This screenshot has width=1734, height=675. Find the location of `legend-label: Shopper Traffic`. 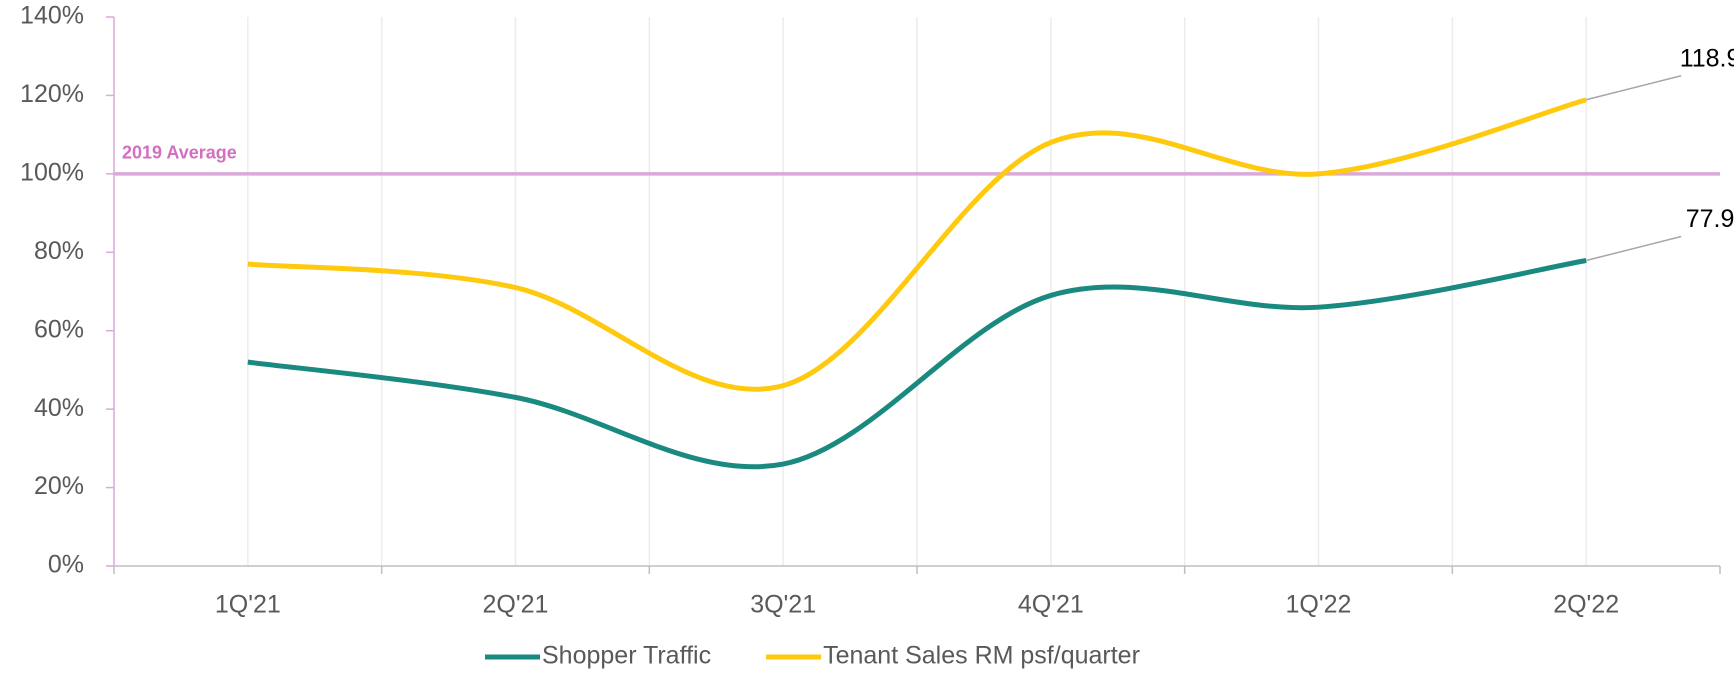

legend-label: Shopper Traffic is located at coordinates (626, 656).